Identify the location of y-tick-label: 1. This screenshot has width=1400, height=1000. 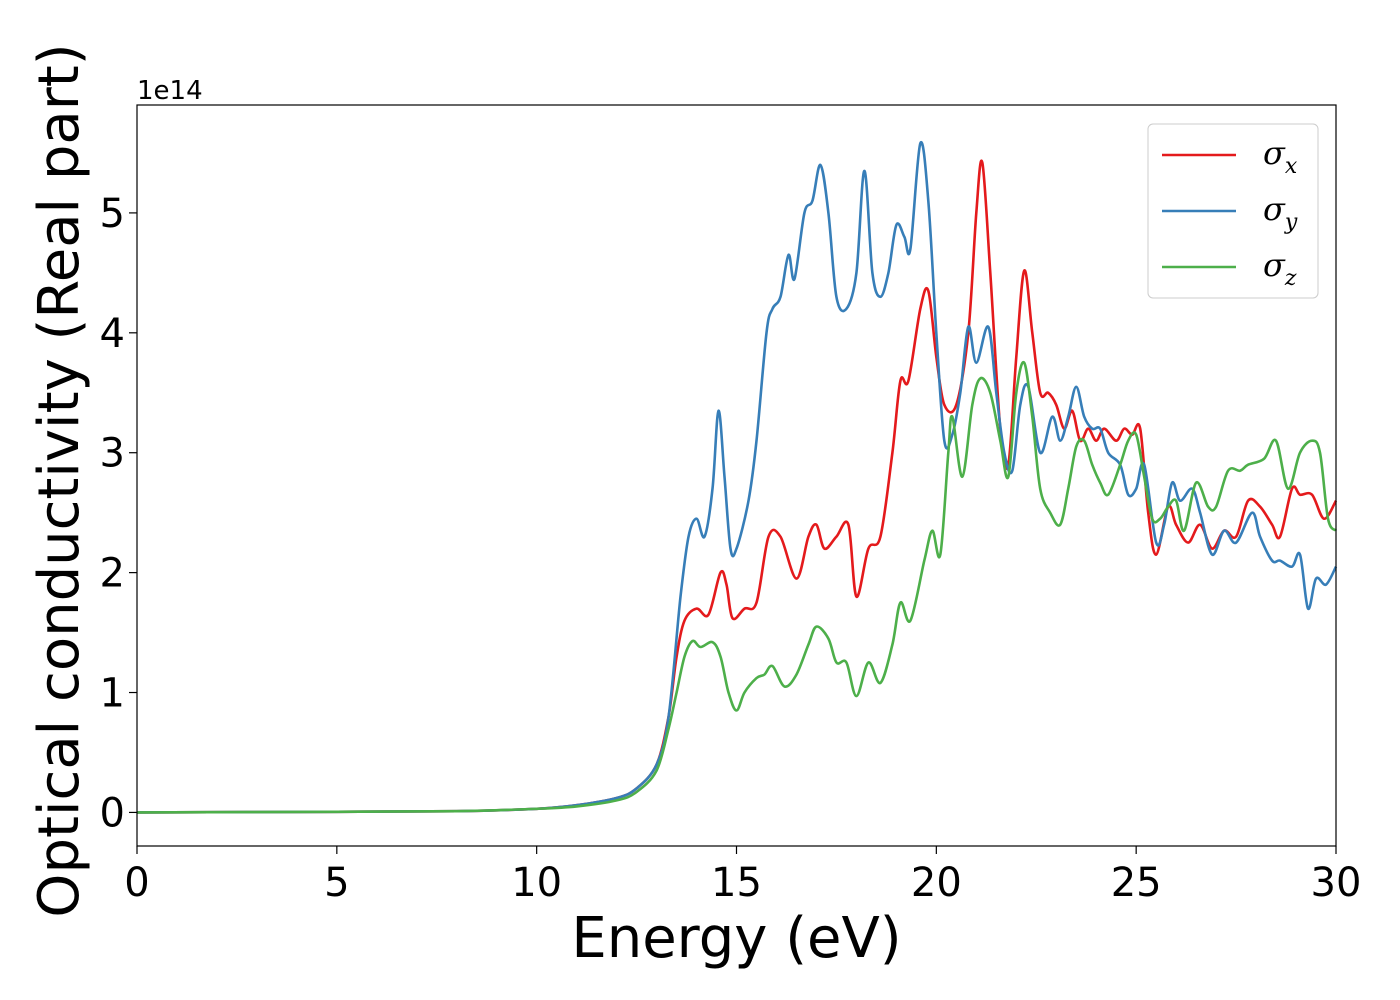
(112, 694).